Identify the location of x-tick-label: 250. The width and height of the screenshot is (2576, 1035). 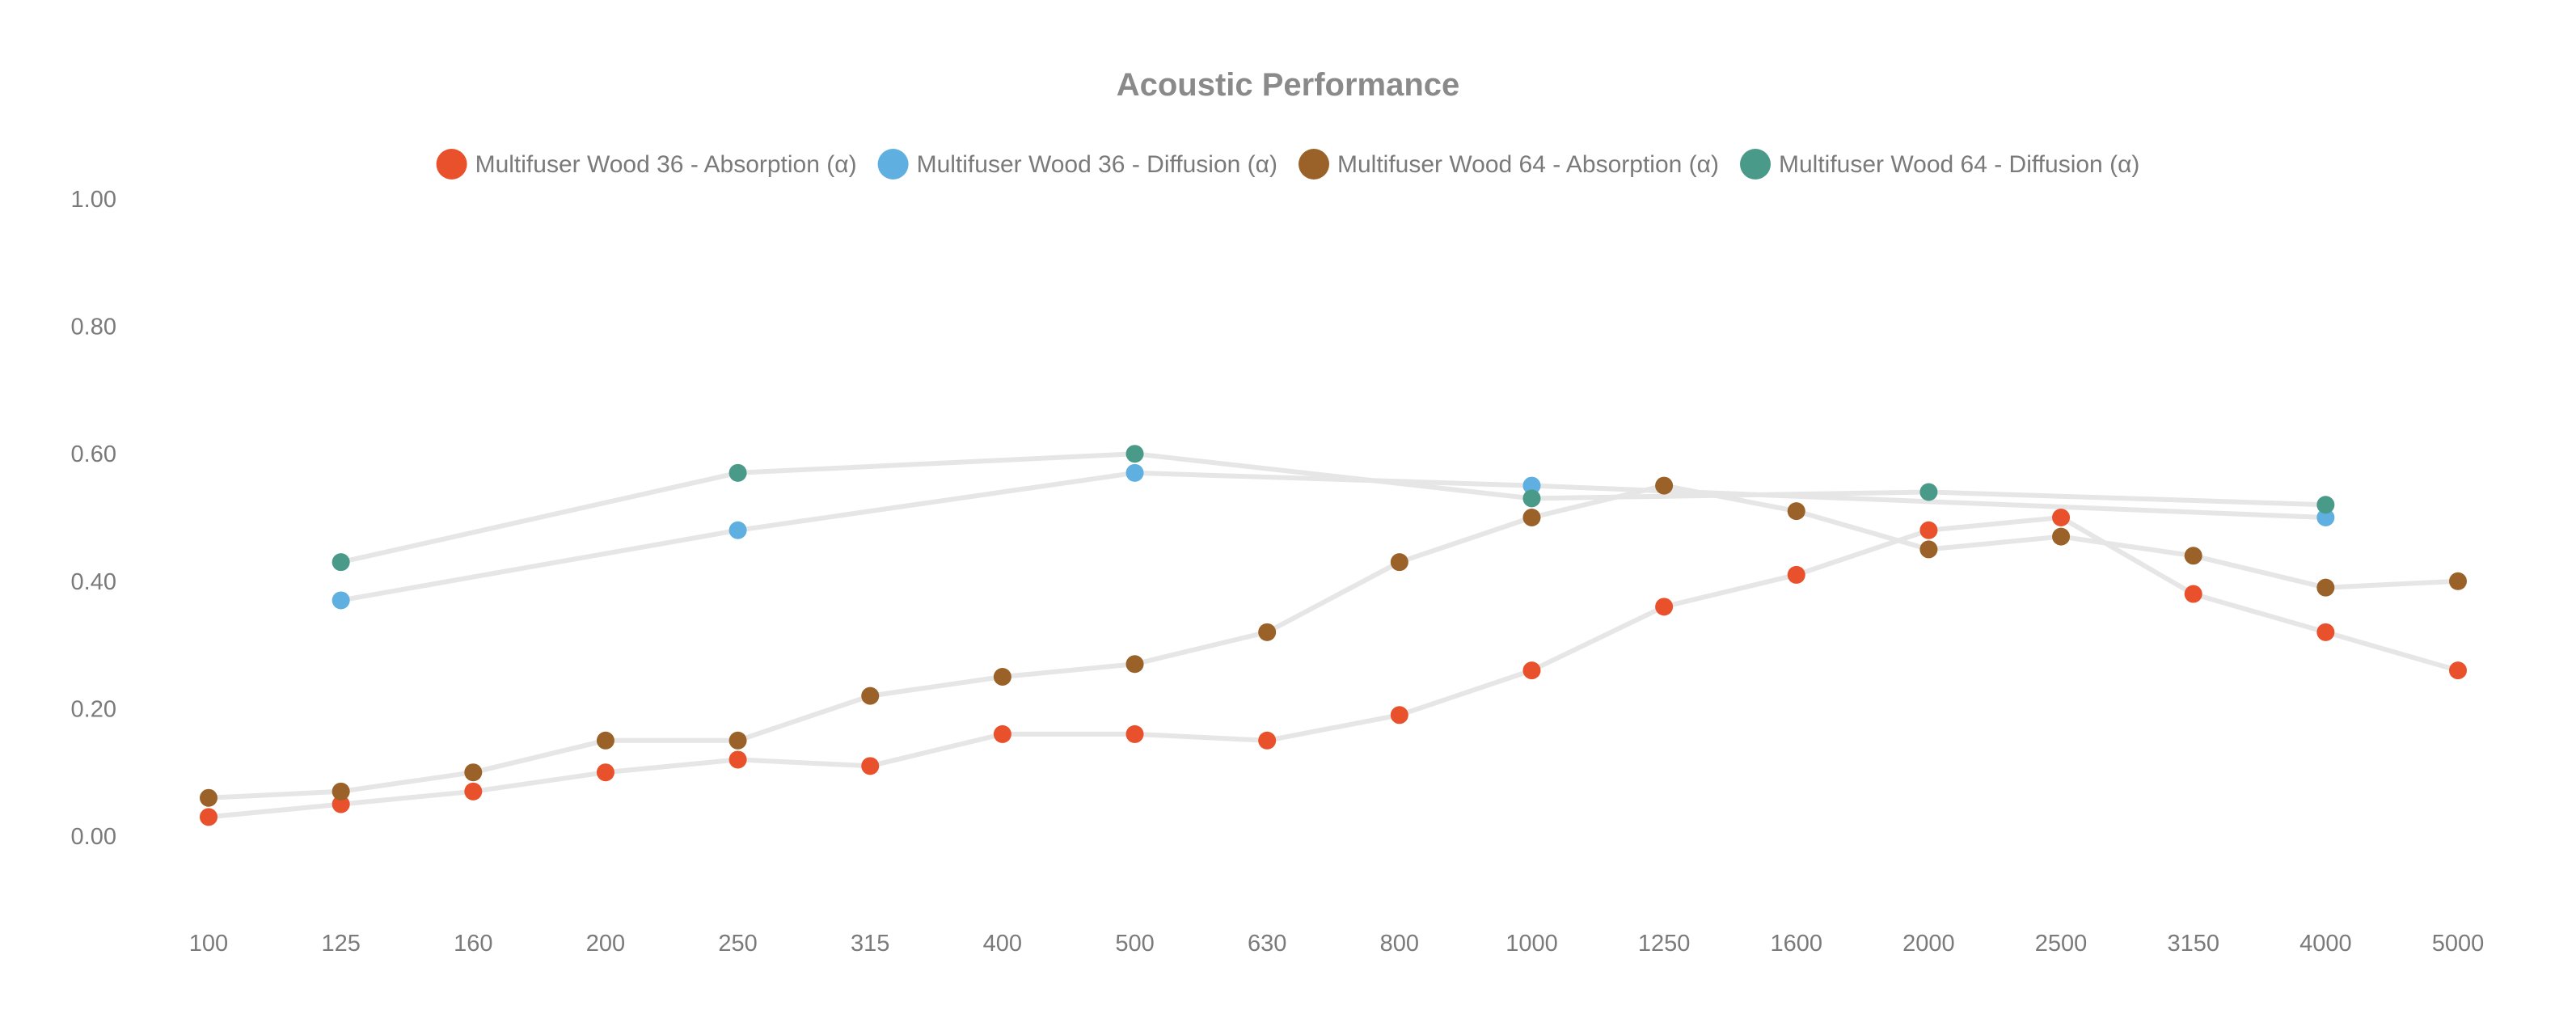
(737, 944).